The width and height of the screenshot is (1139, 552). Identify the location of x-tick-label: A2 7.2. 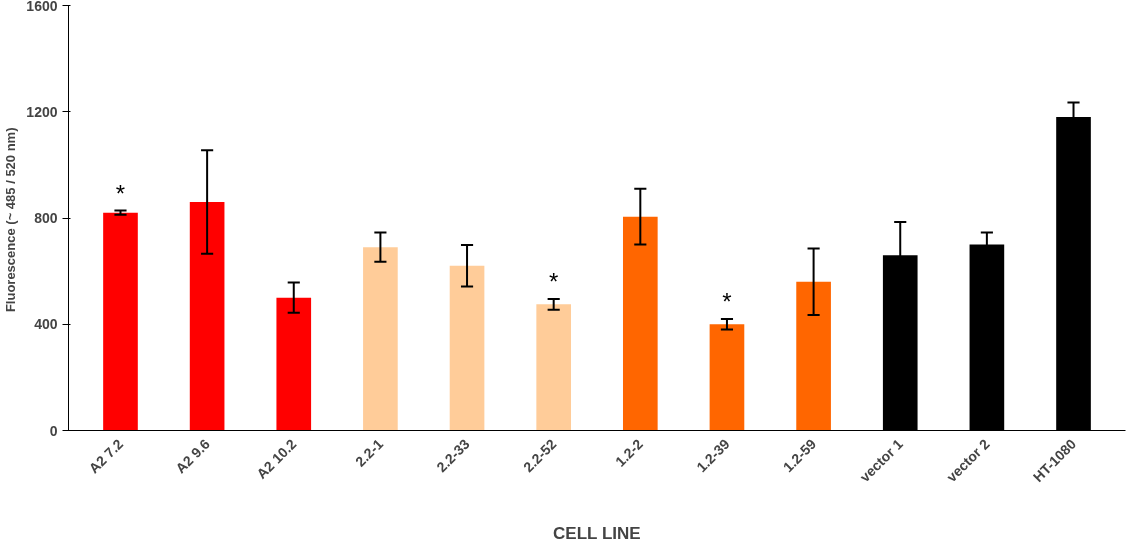
(106, 456).